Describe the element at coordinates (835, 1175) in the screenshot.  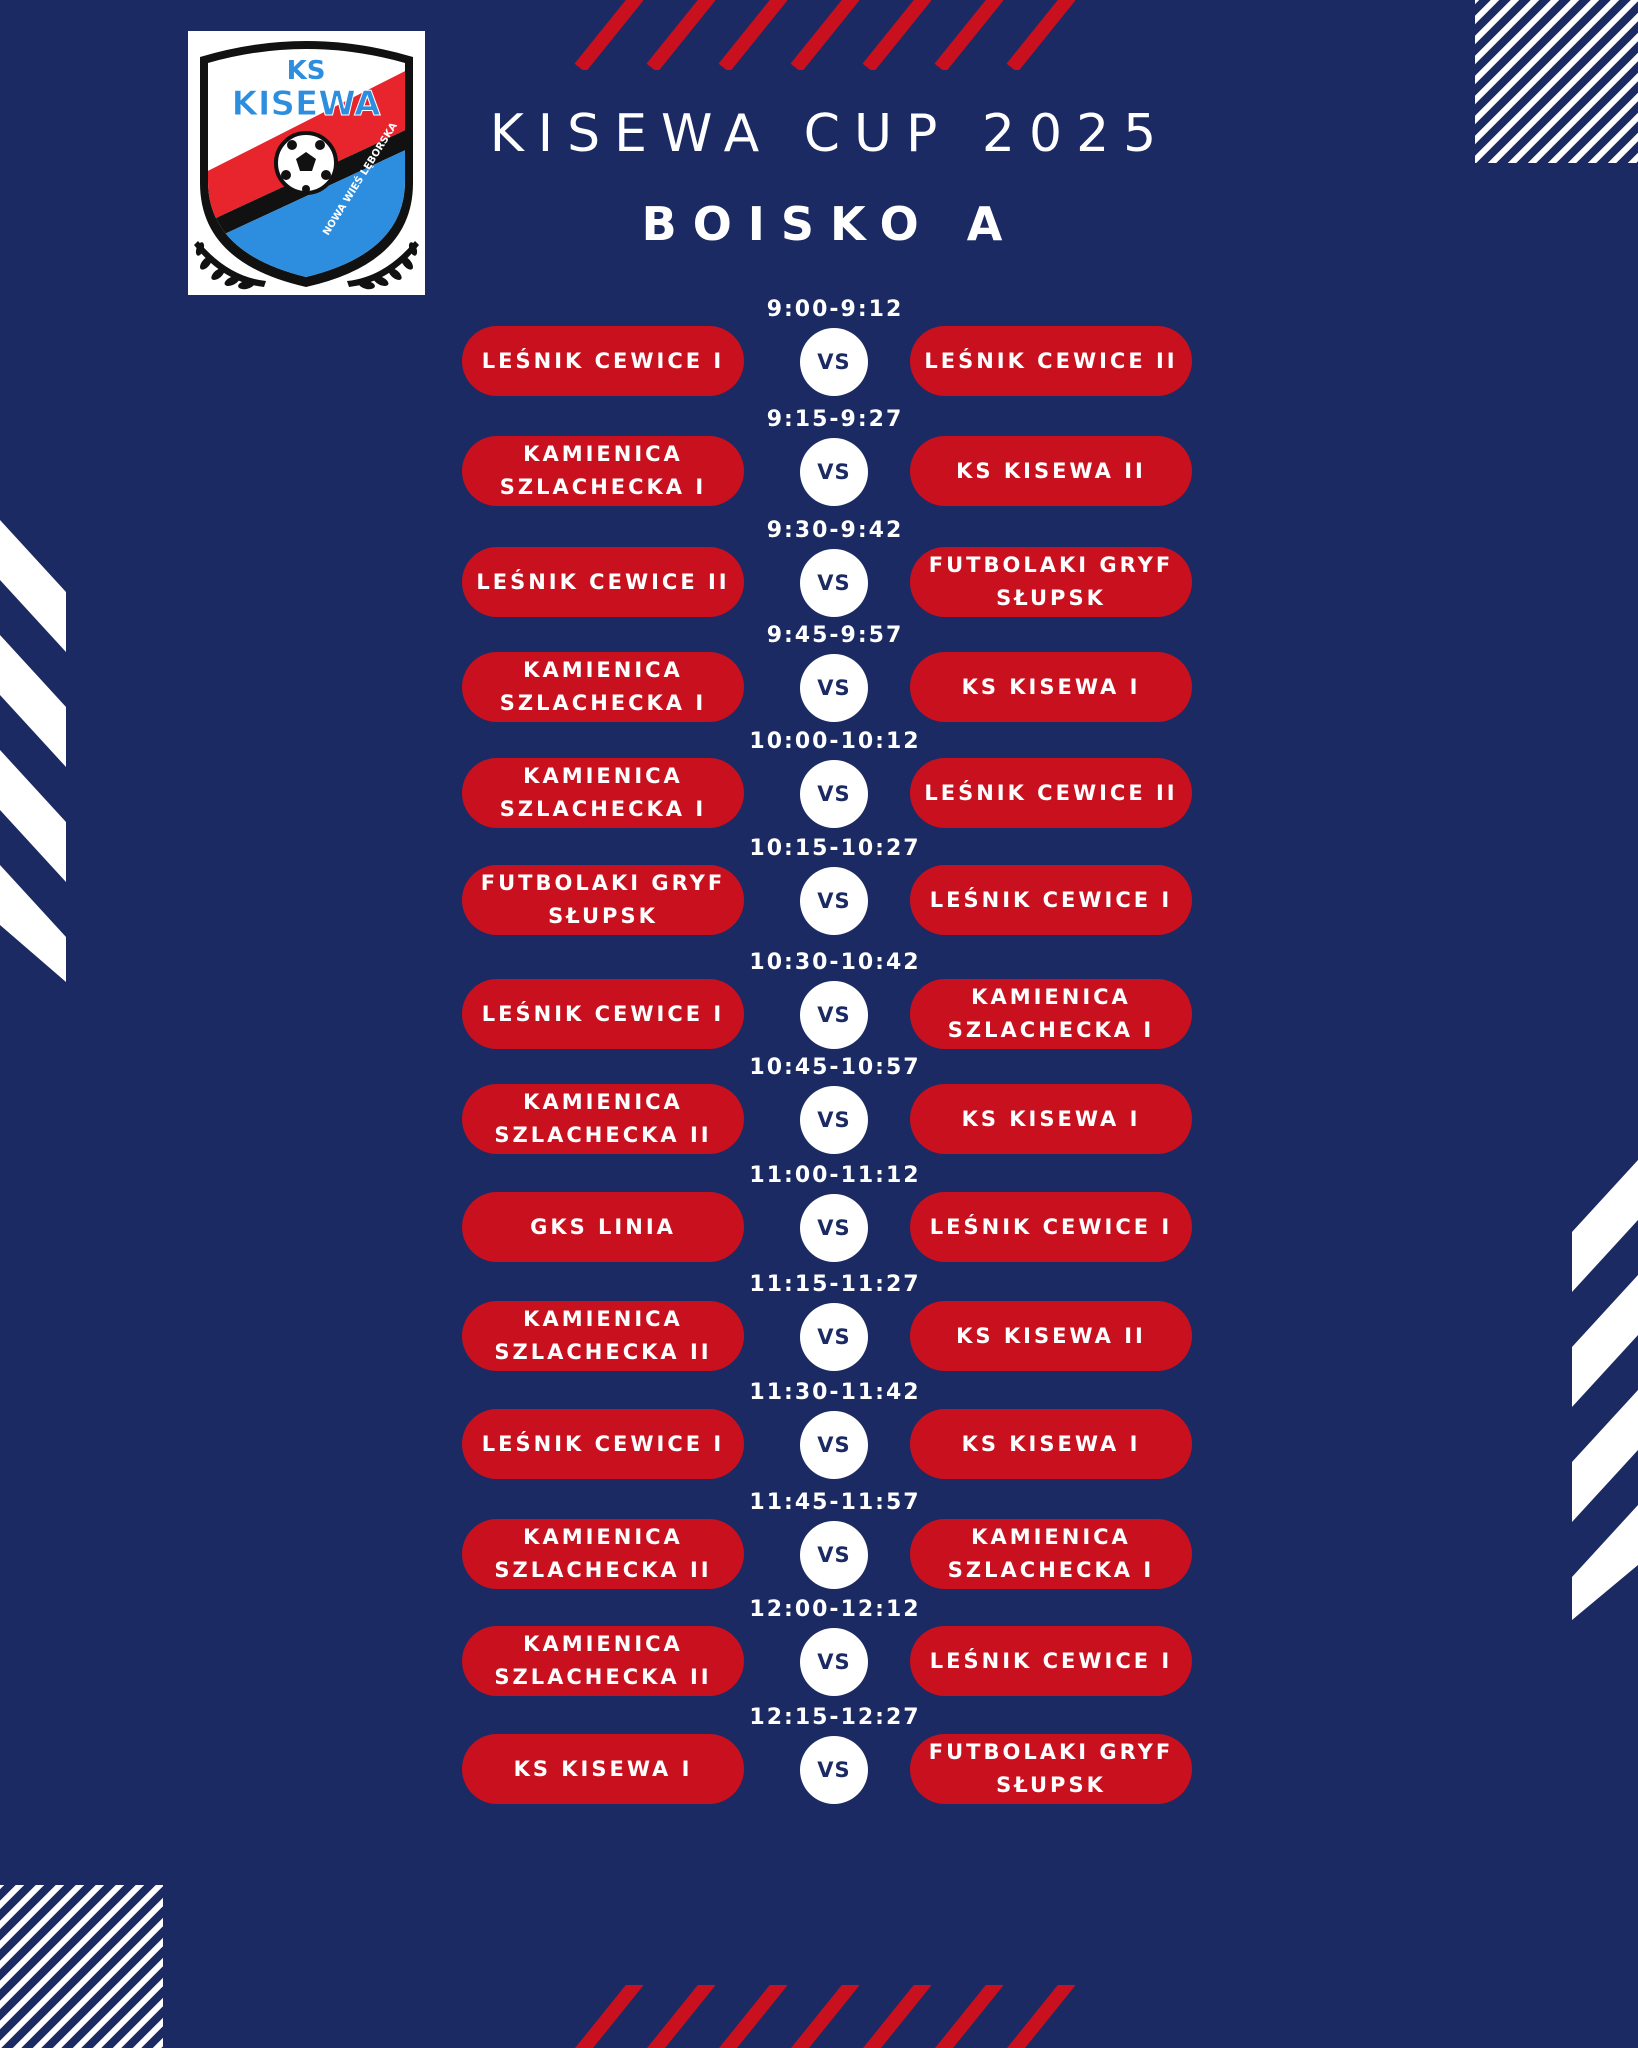
I see `match-time: 11:00-11:12` at that location.